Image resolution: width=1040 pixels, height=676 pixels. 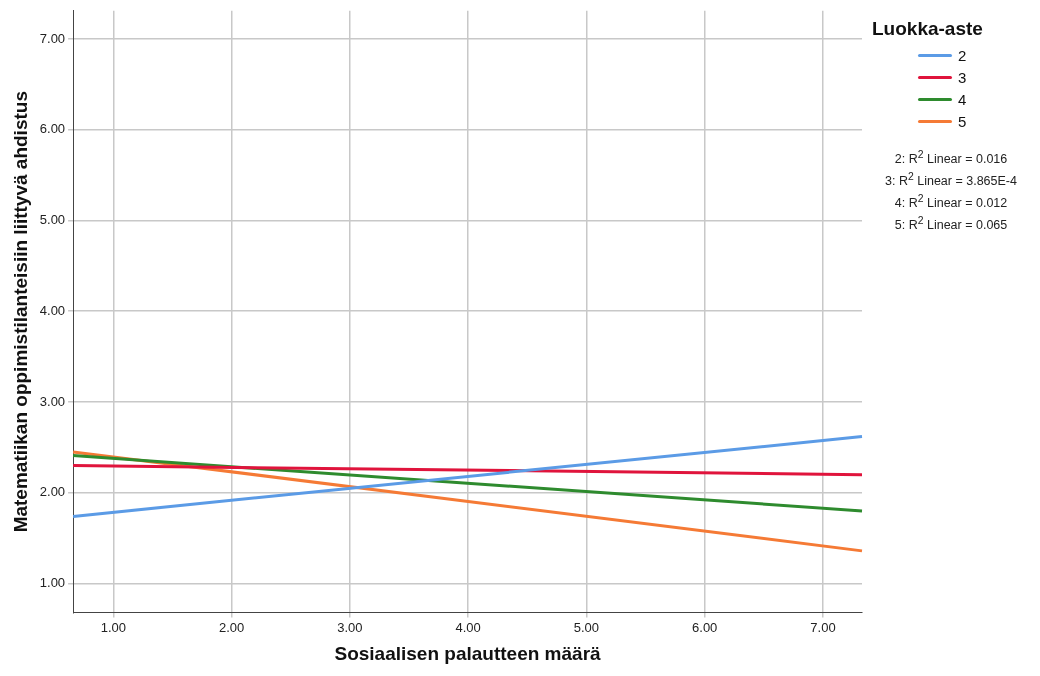 I want to click on text: 4: R$^{2}$ Linear = 0.012, so click(x=951, y=202).